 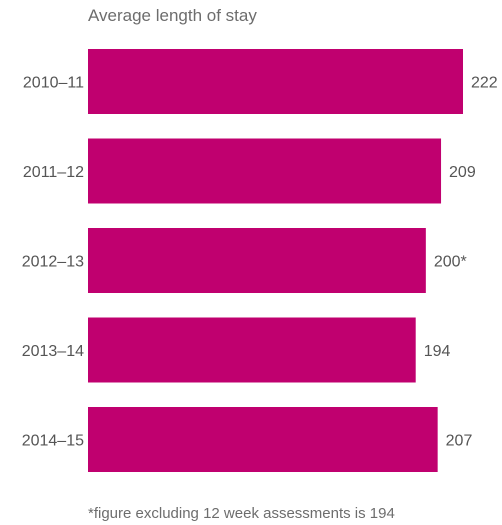 I want to click on value-label: 194, so click(x=437, y=351).